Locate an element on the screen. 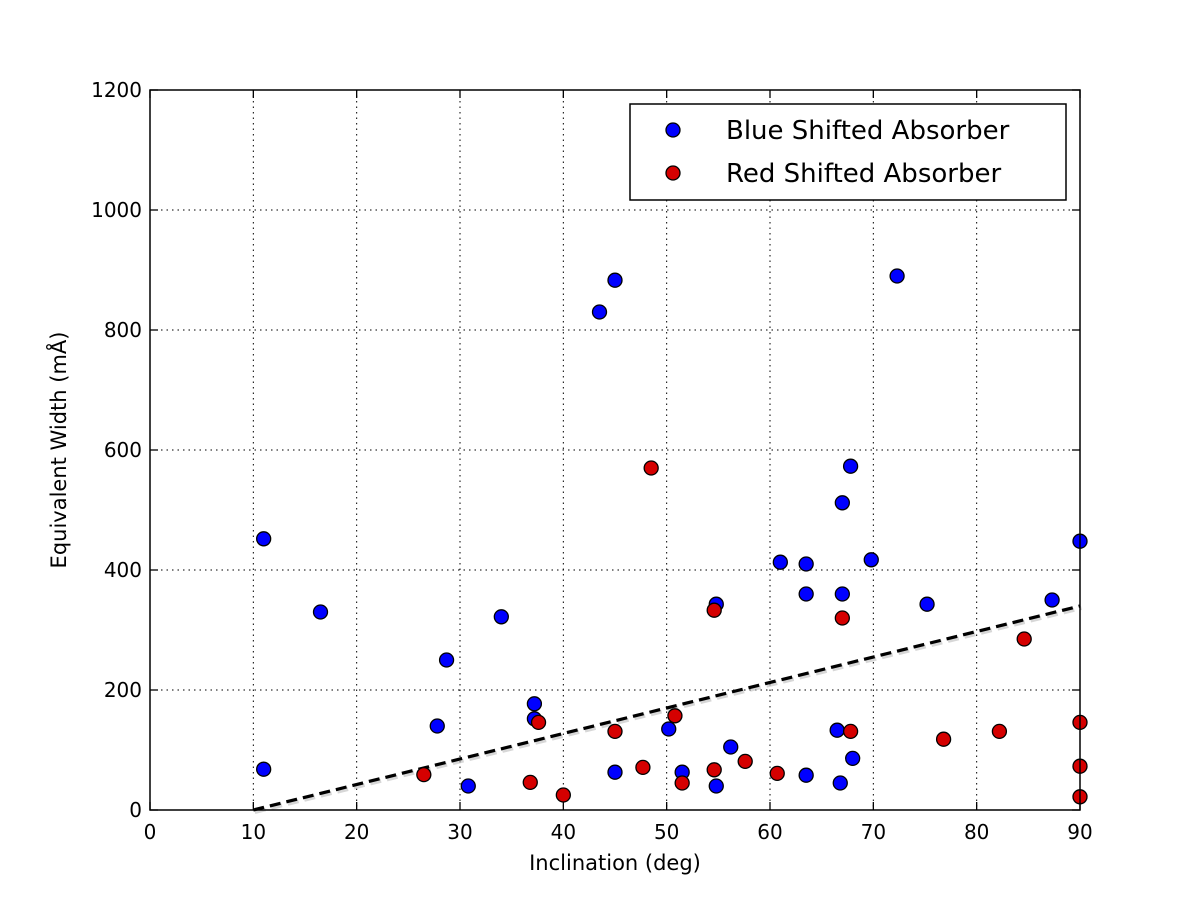 The height and width of the screenshot is (900, 1200). x-tick-label: 0 is located at coordinates (150, 832).